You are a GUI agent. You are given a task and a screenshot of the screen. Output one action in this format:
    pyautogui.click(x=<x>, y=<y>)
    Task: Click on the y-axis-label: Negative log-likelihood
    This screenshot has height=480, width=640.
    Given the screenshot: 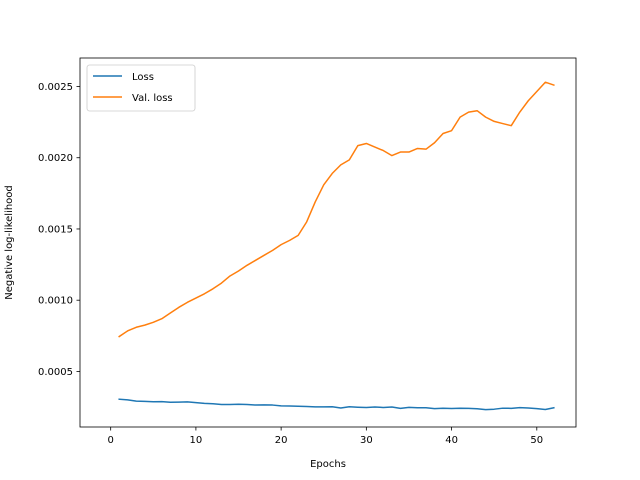 What is the action you would take?
    pyautogui.click(x=9, y=242)
    